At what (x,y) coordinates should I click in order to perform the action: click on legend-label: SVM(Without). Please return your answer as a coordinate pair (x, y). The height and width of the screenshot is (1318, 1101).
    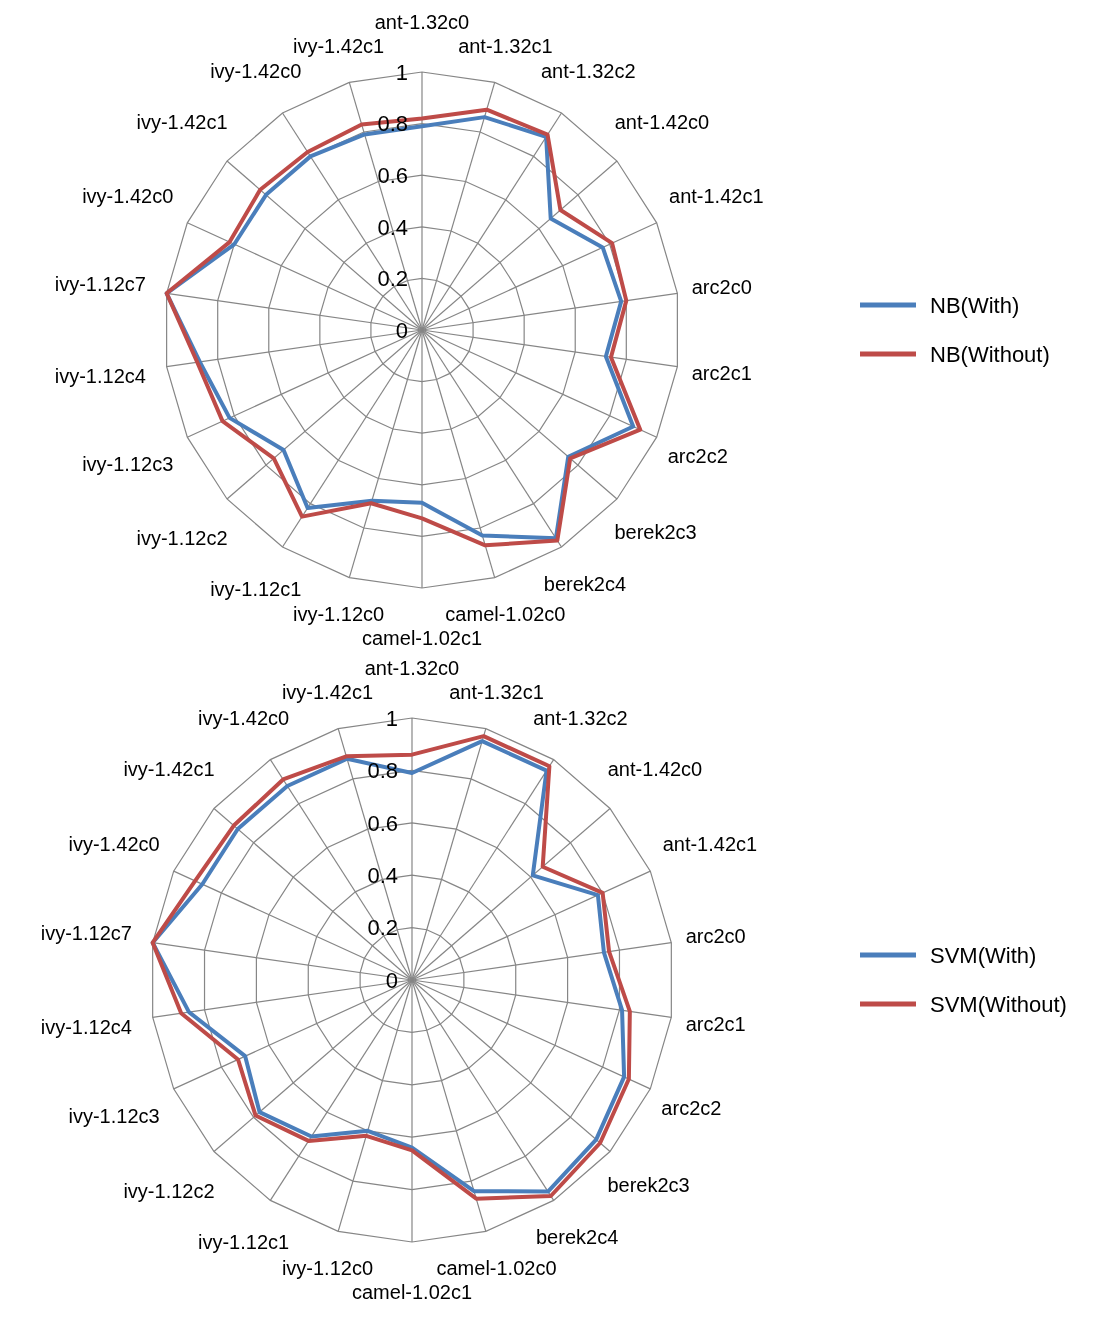
    Looking at the image, I should click on (998, 1004).